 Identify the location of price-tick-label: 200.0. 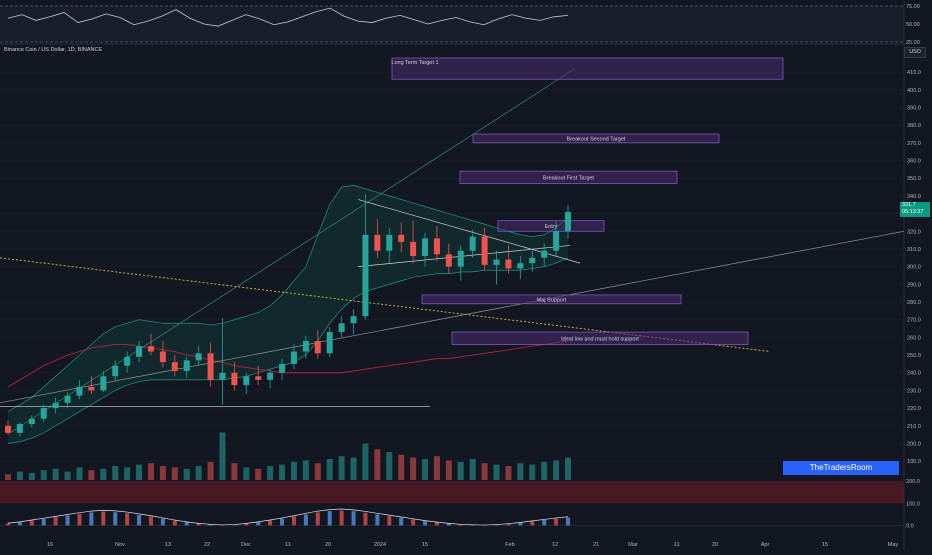
(914, 444).